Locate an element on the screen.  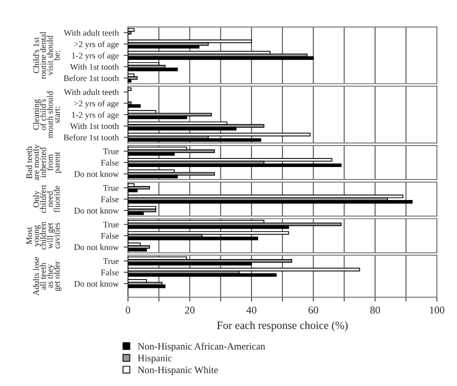
x-tick-label: 80 is located at coordinates (375, 310).